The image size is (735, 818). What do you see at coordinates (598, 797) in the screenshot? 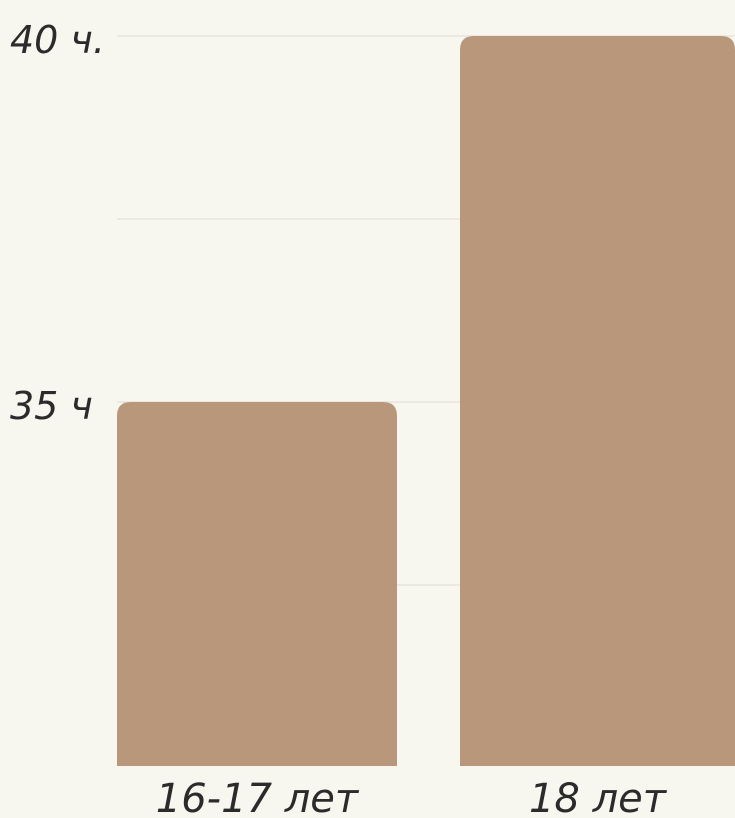
I see `category-label-2: 18 лет` at bounding box center [598, 797].